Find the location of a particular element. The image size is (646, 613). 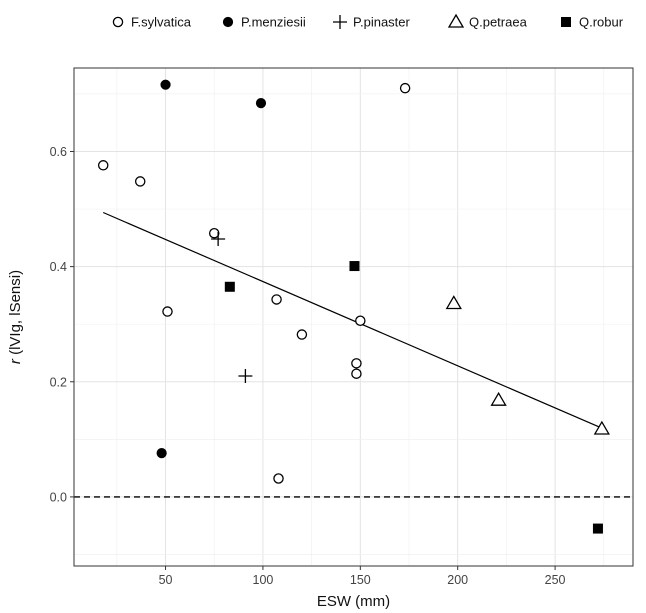

y-axis-title-rest: (lVIg, lSensi) is located at coordinates (15, 314).